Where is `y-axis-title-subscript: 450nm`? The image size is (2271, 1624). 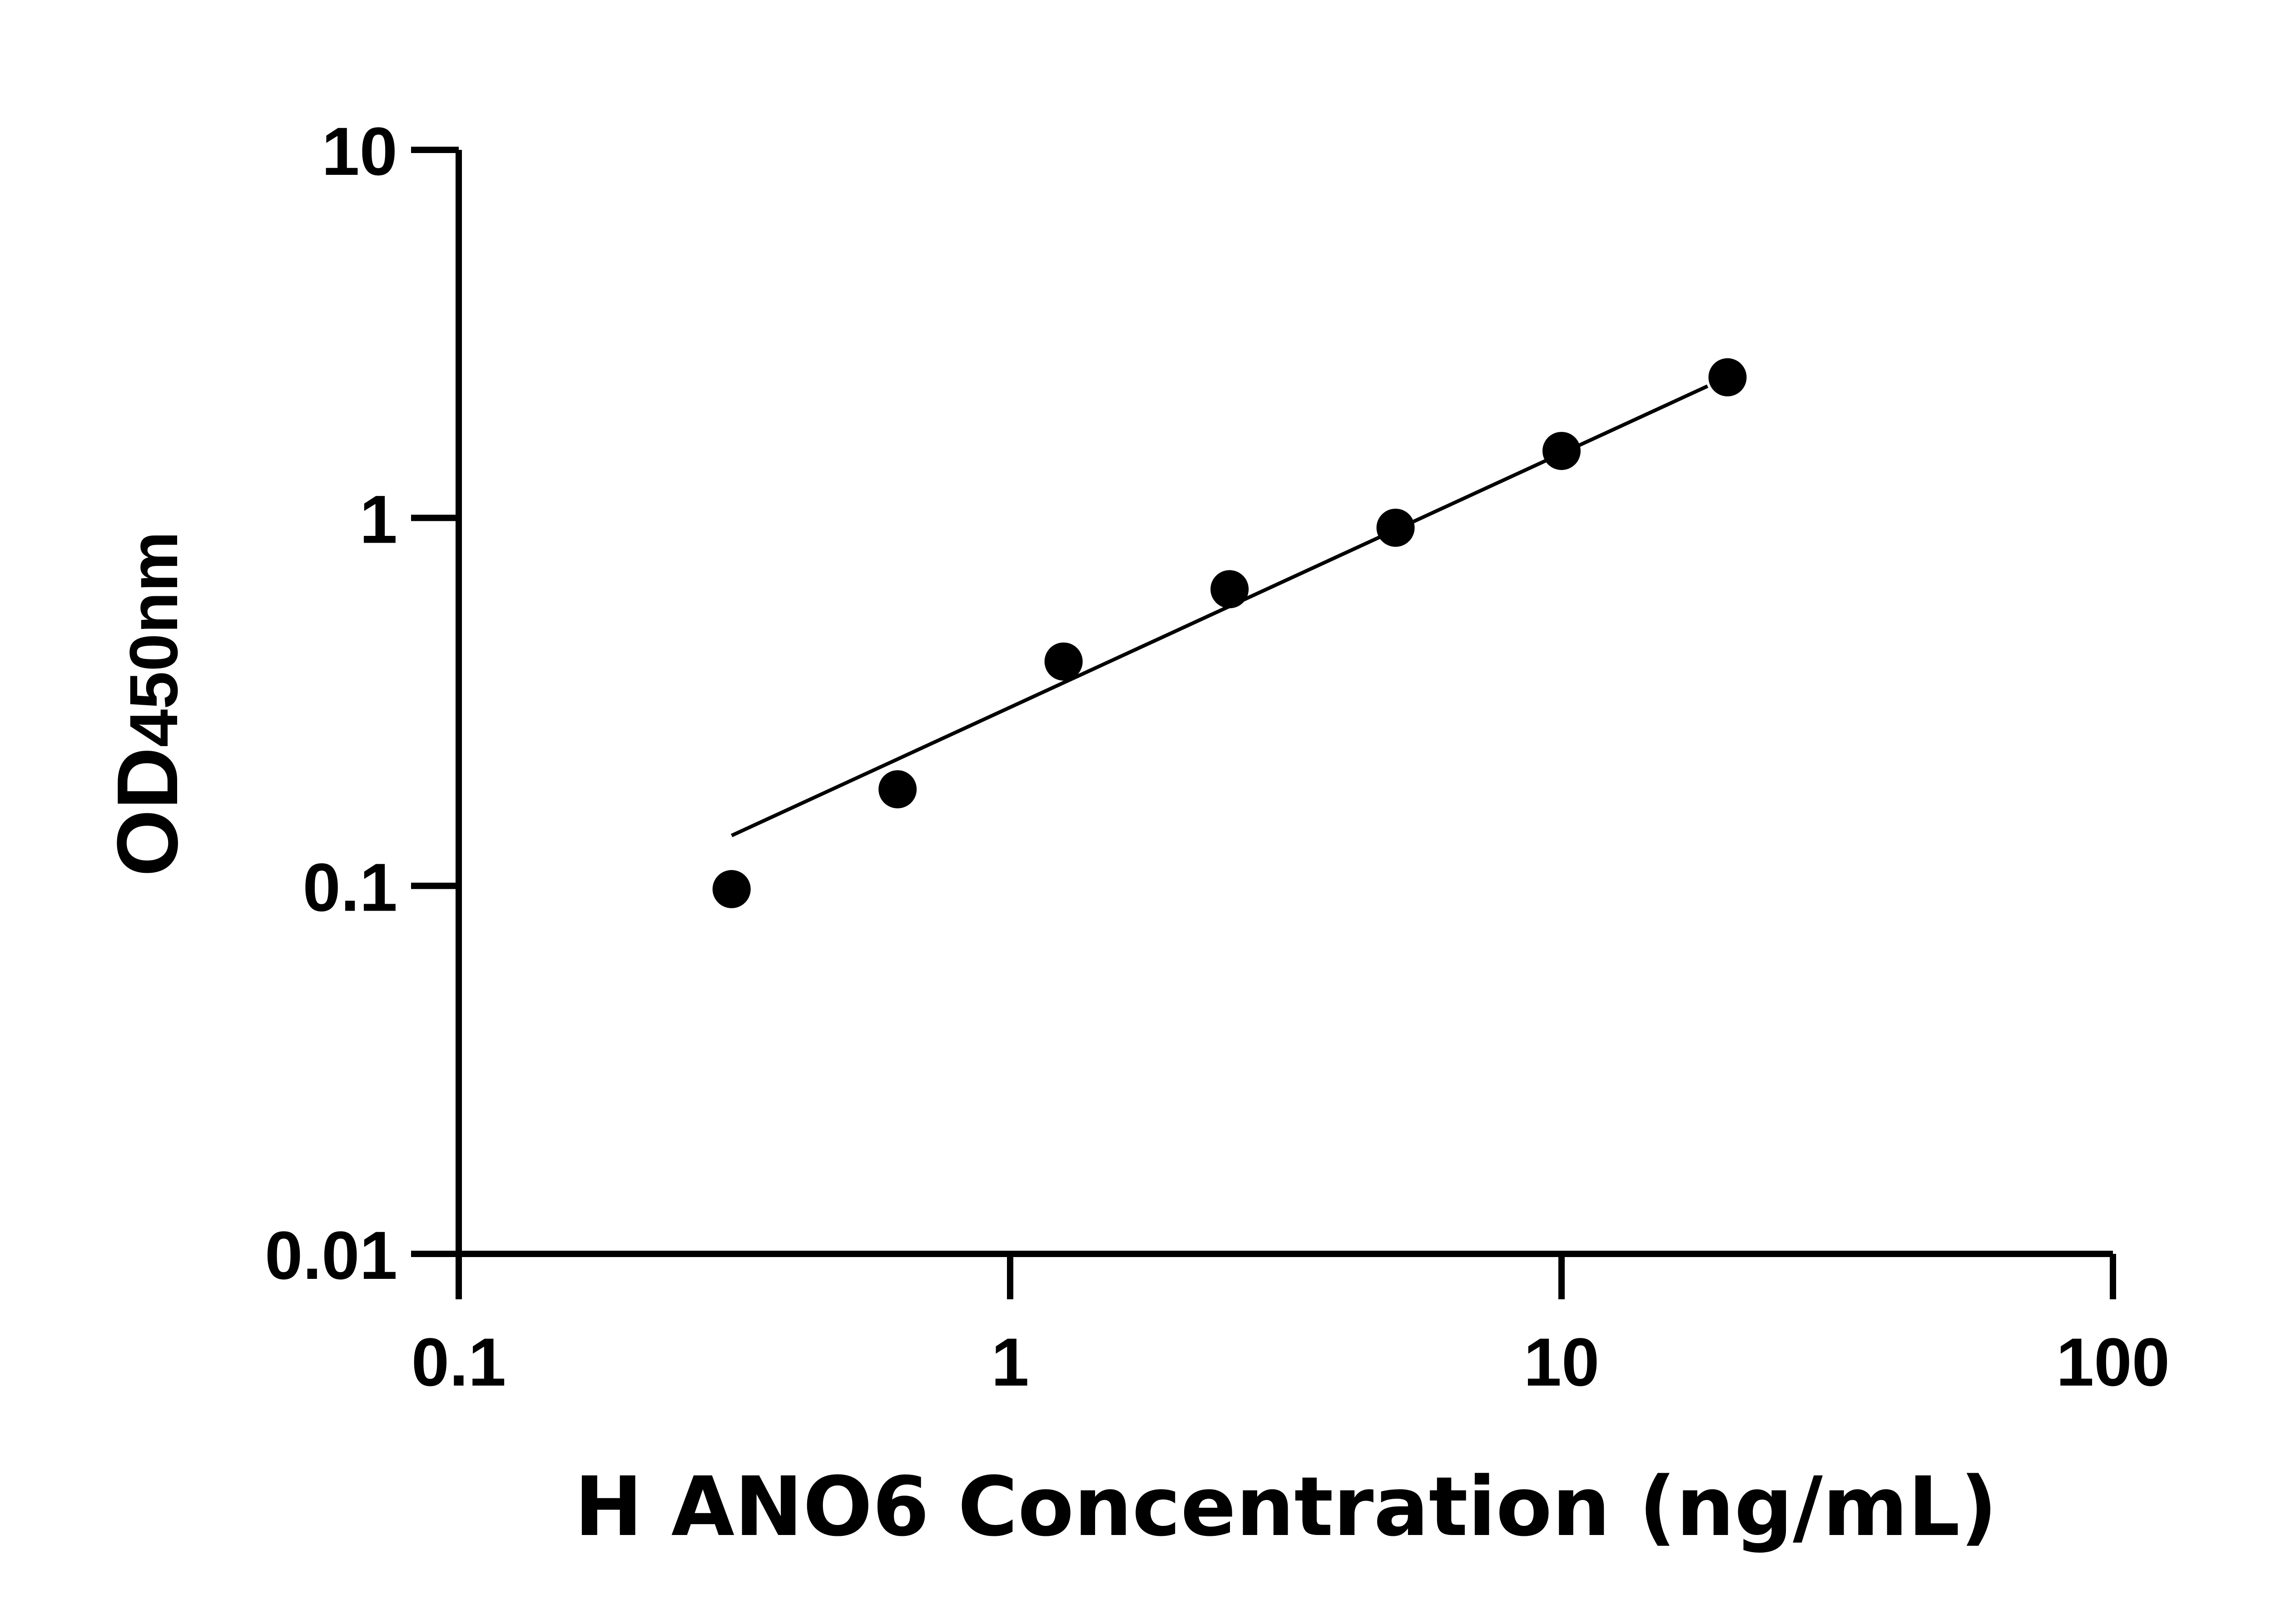
y-axis-title-subscript: 450nm is located at coordinates (153, 639).